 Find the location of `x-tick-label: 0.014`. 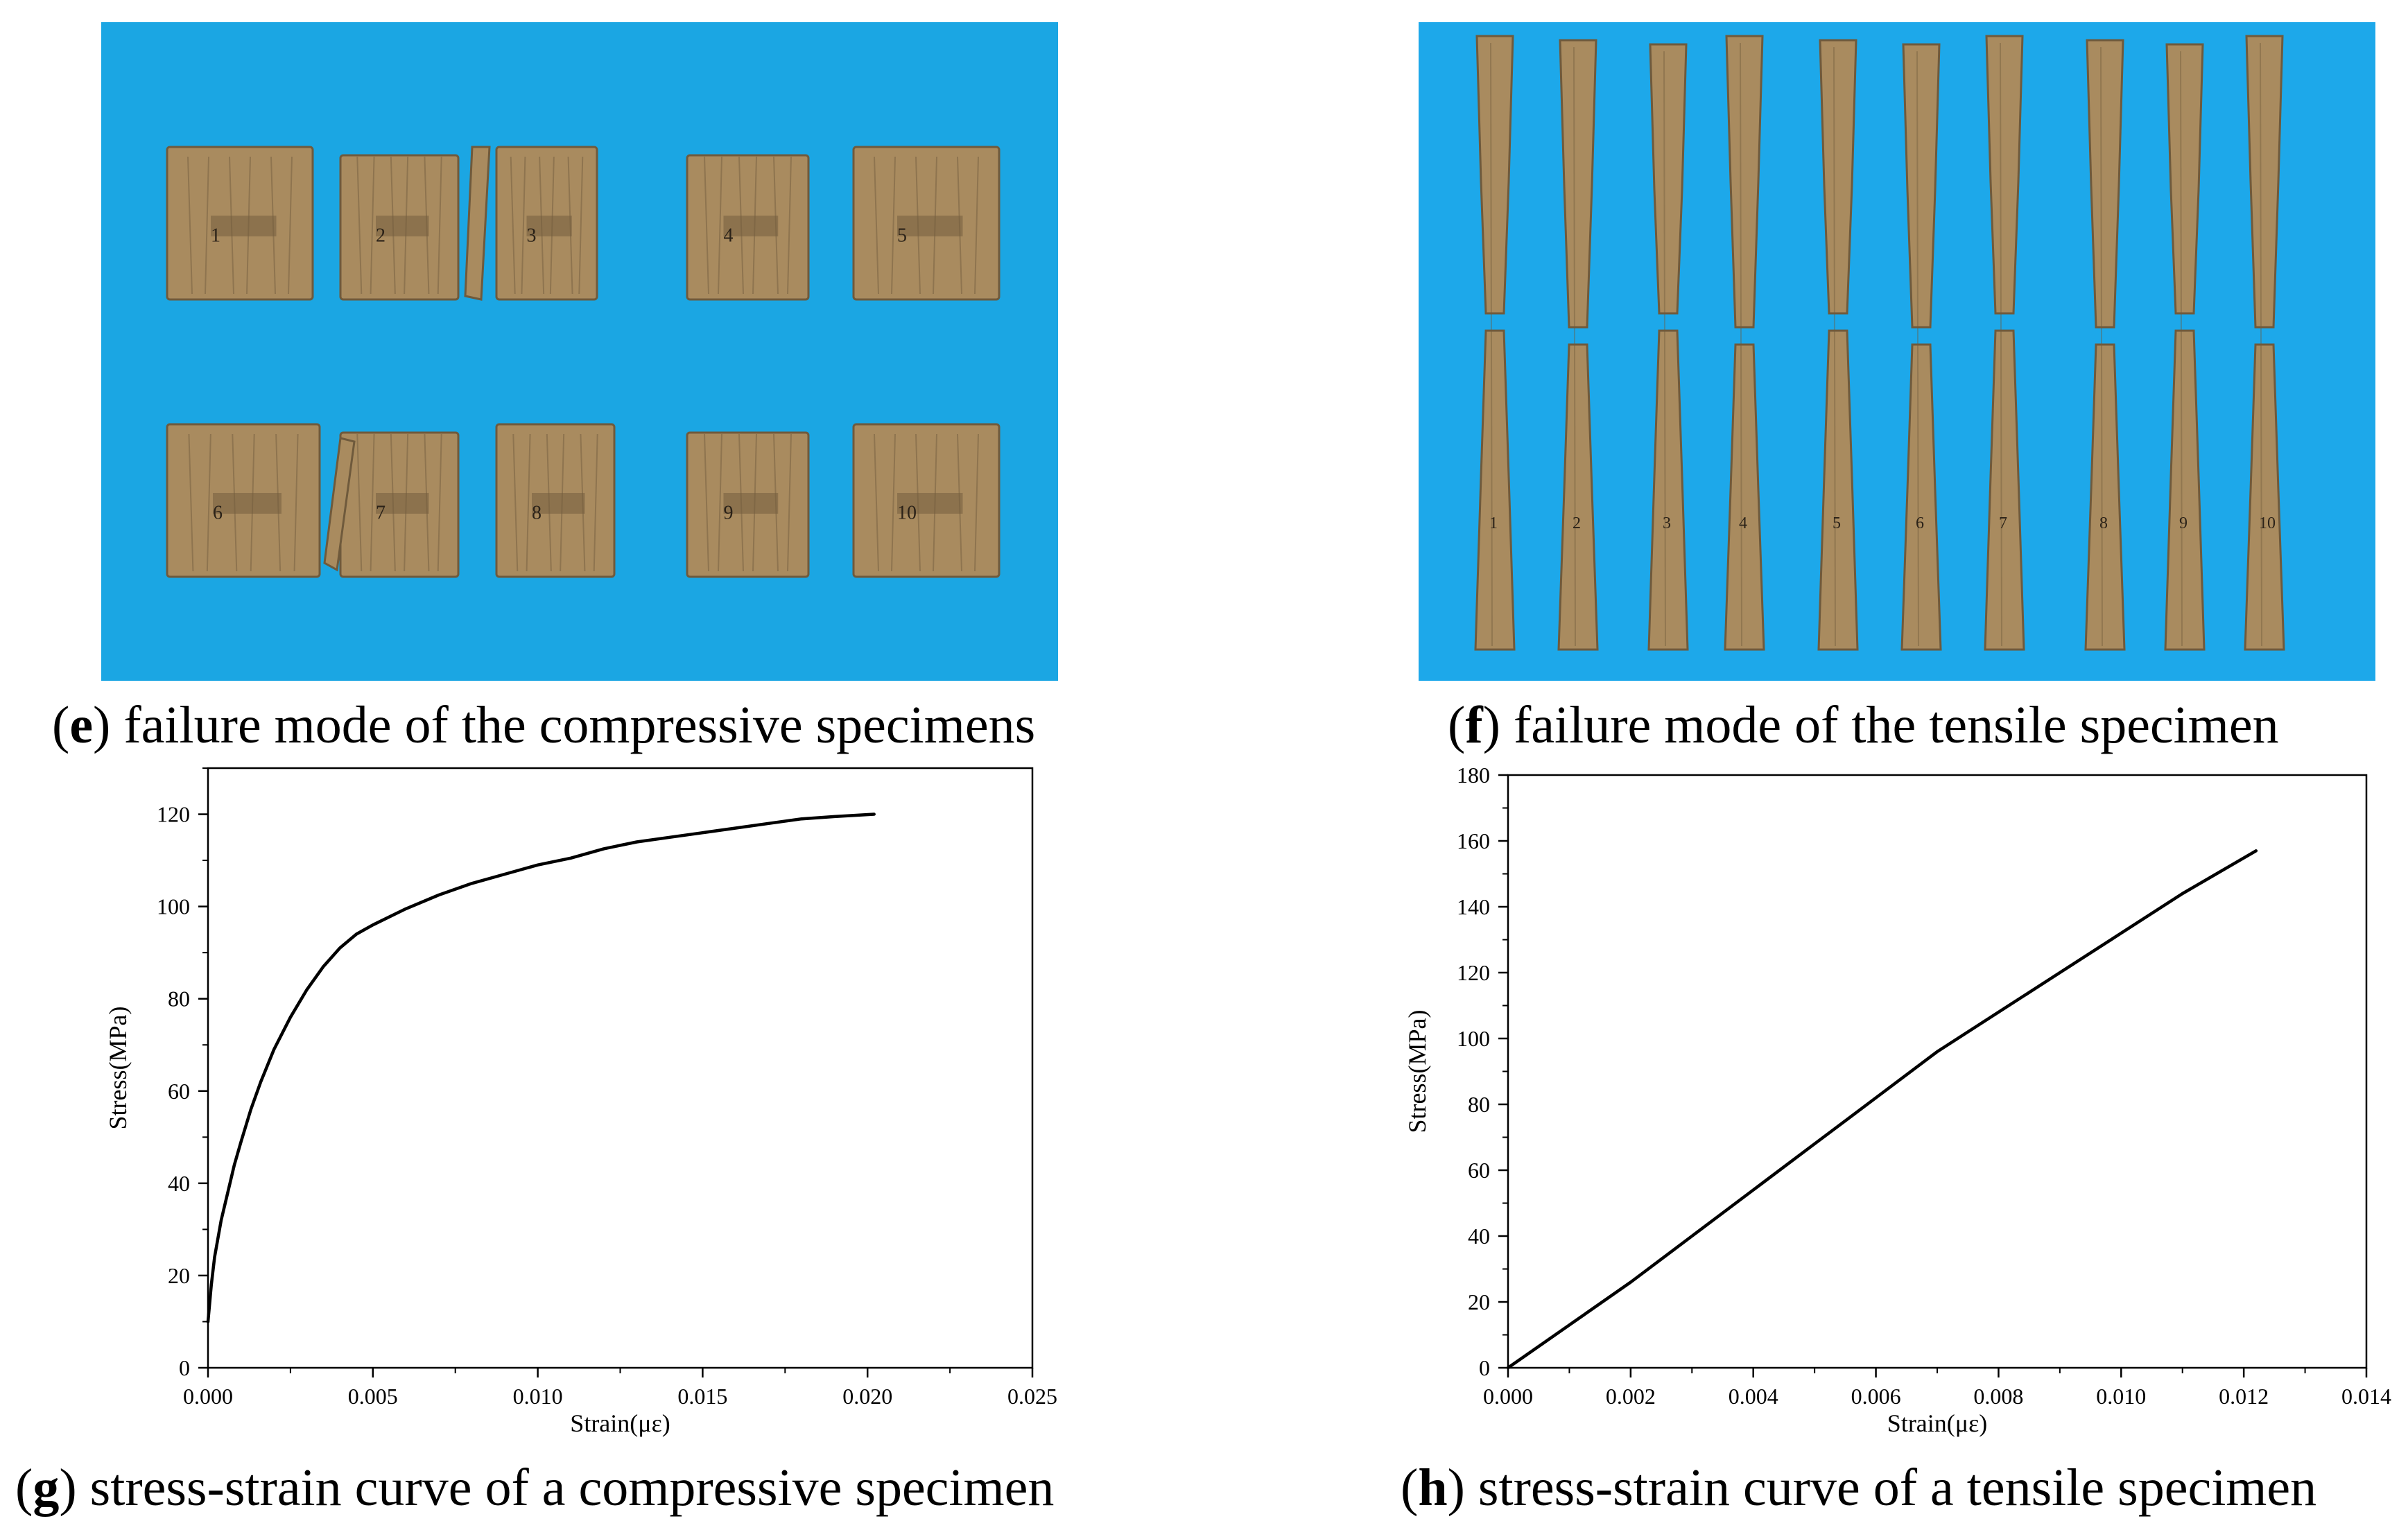

x-tick-label: 0.014 is located at coordinates (2366, 1396).